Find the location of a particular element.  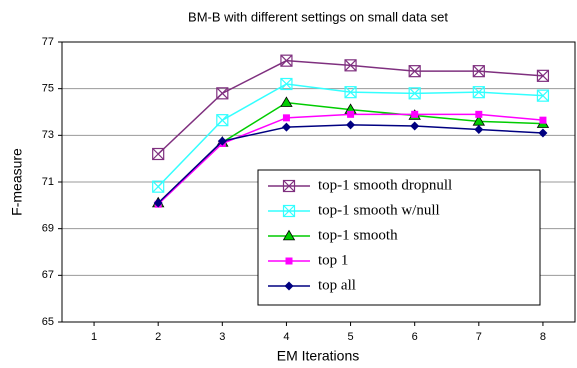

x-tick-label: 3 is located at coordinates (222, 337).